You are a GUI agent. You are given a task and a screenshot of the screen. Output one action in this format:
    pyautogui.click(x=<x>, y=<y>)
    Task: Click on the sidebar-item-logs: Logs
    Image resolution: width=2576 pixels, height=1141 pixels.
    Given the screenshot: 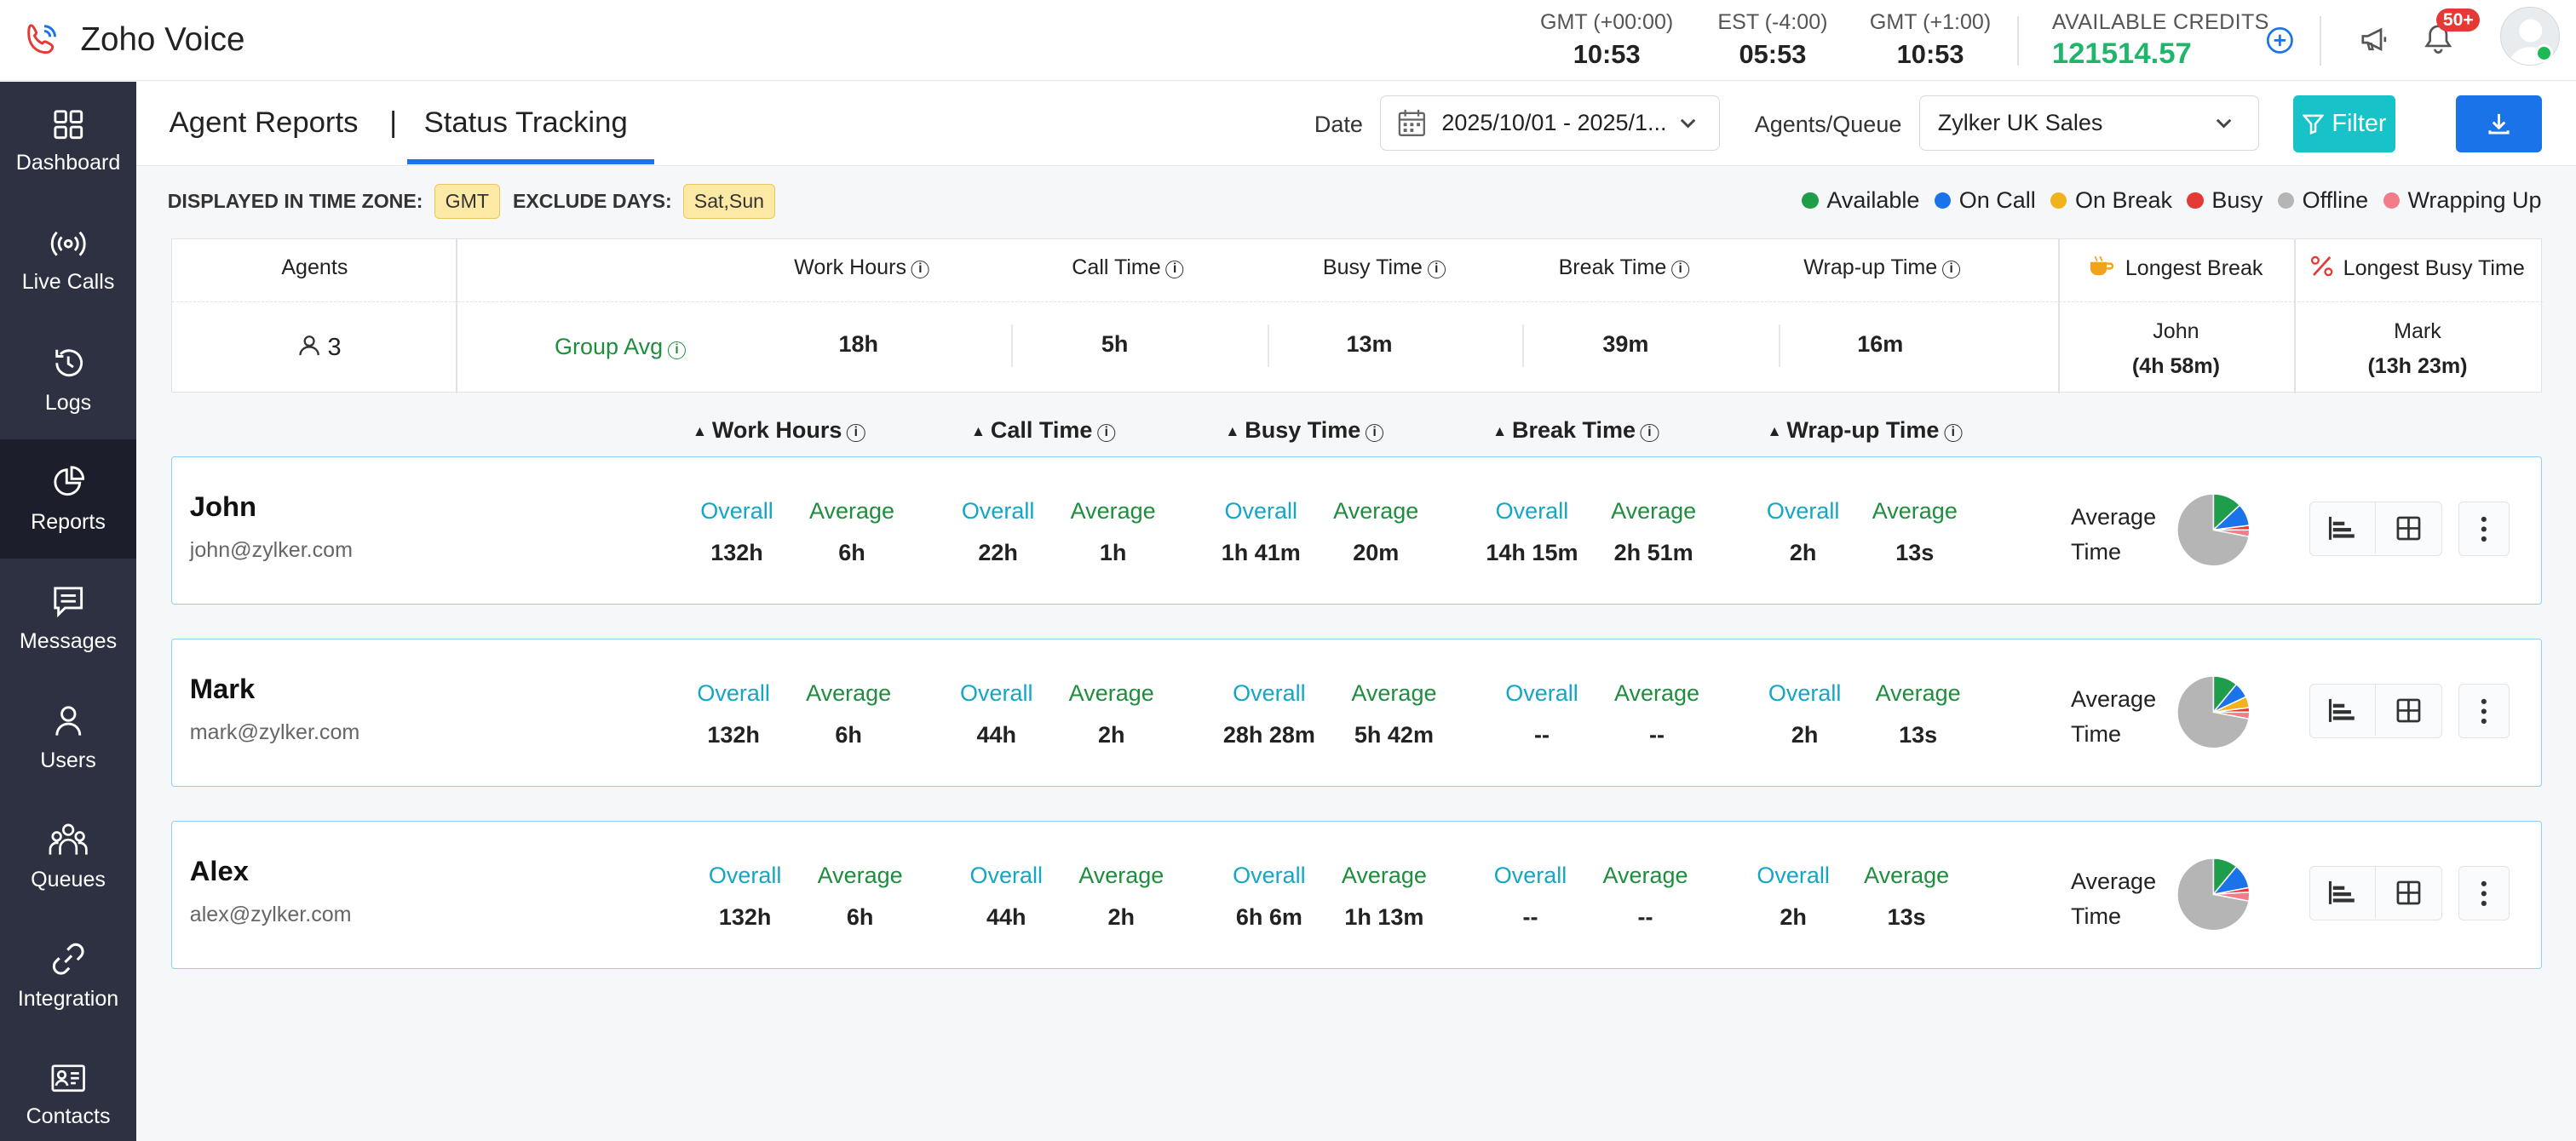 What is the action you would take?
    pyautogui.click(x=68, y=379)
    